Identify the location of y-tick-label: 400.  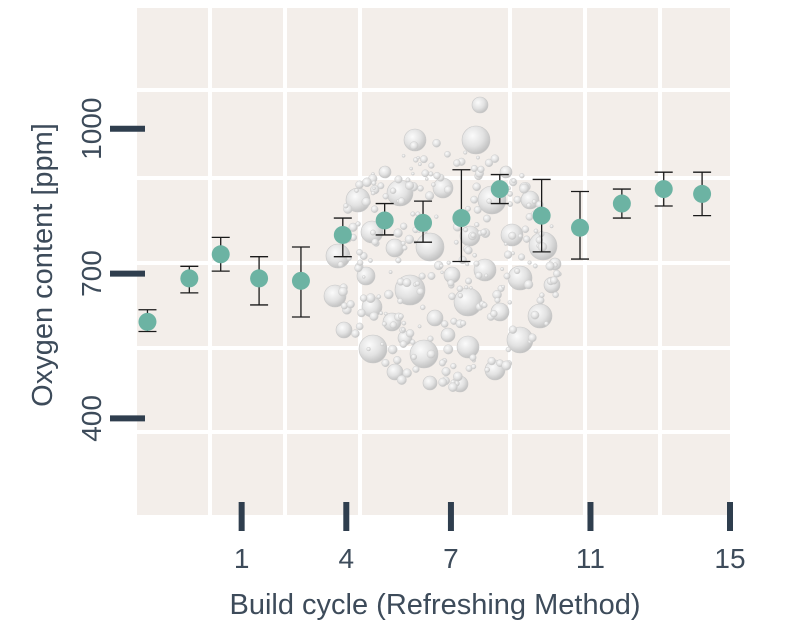
(91, 418).